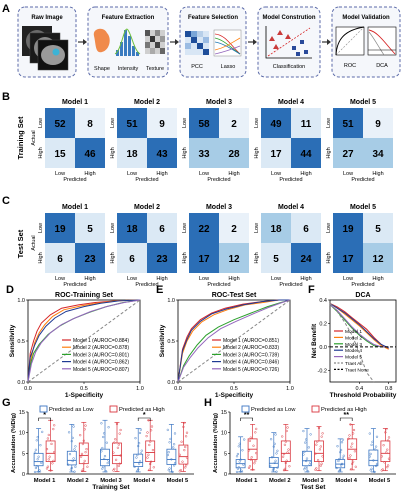  Describe the element at coordinates (234, 124) in the screenshot. I see `matrix-cell-value: 2` at that location.